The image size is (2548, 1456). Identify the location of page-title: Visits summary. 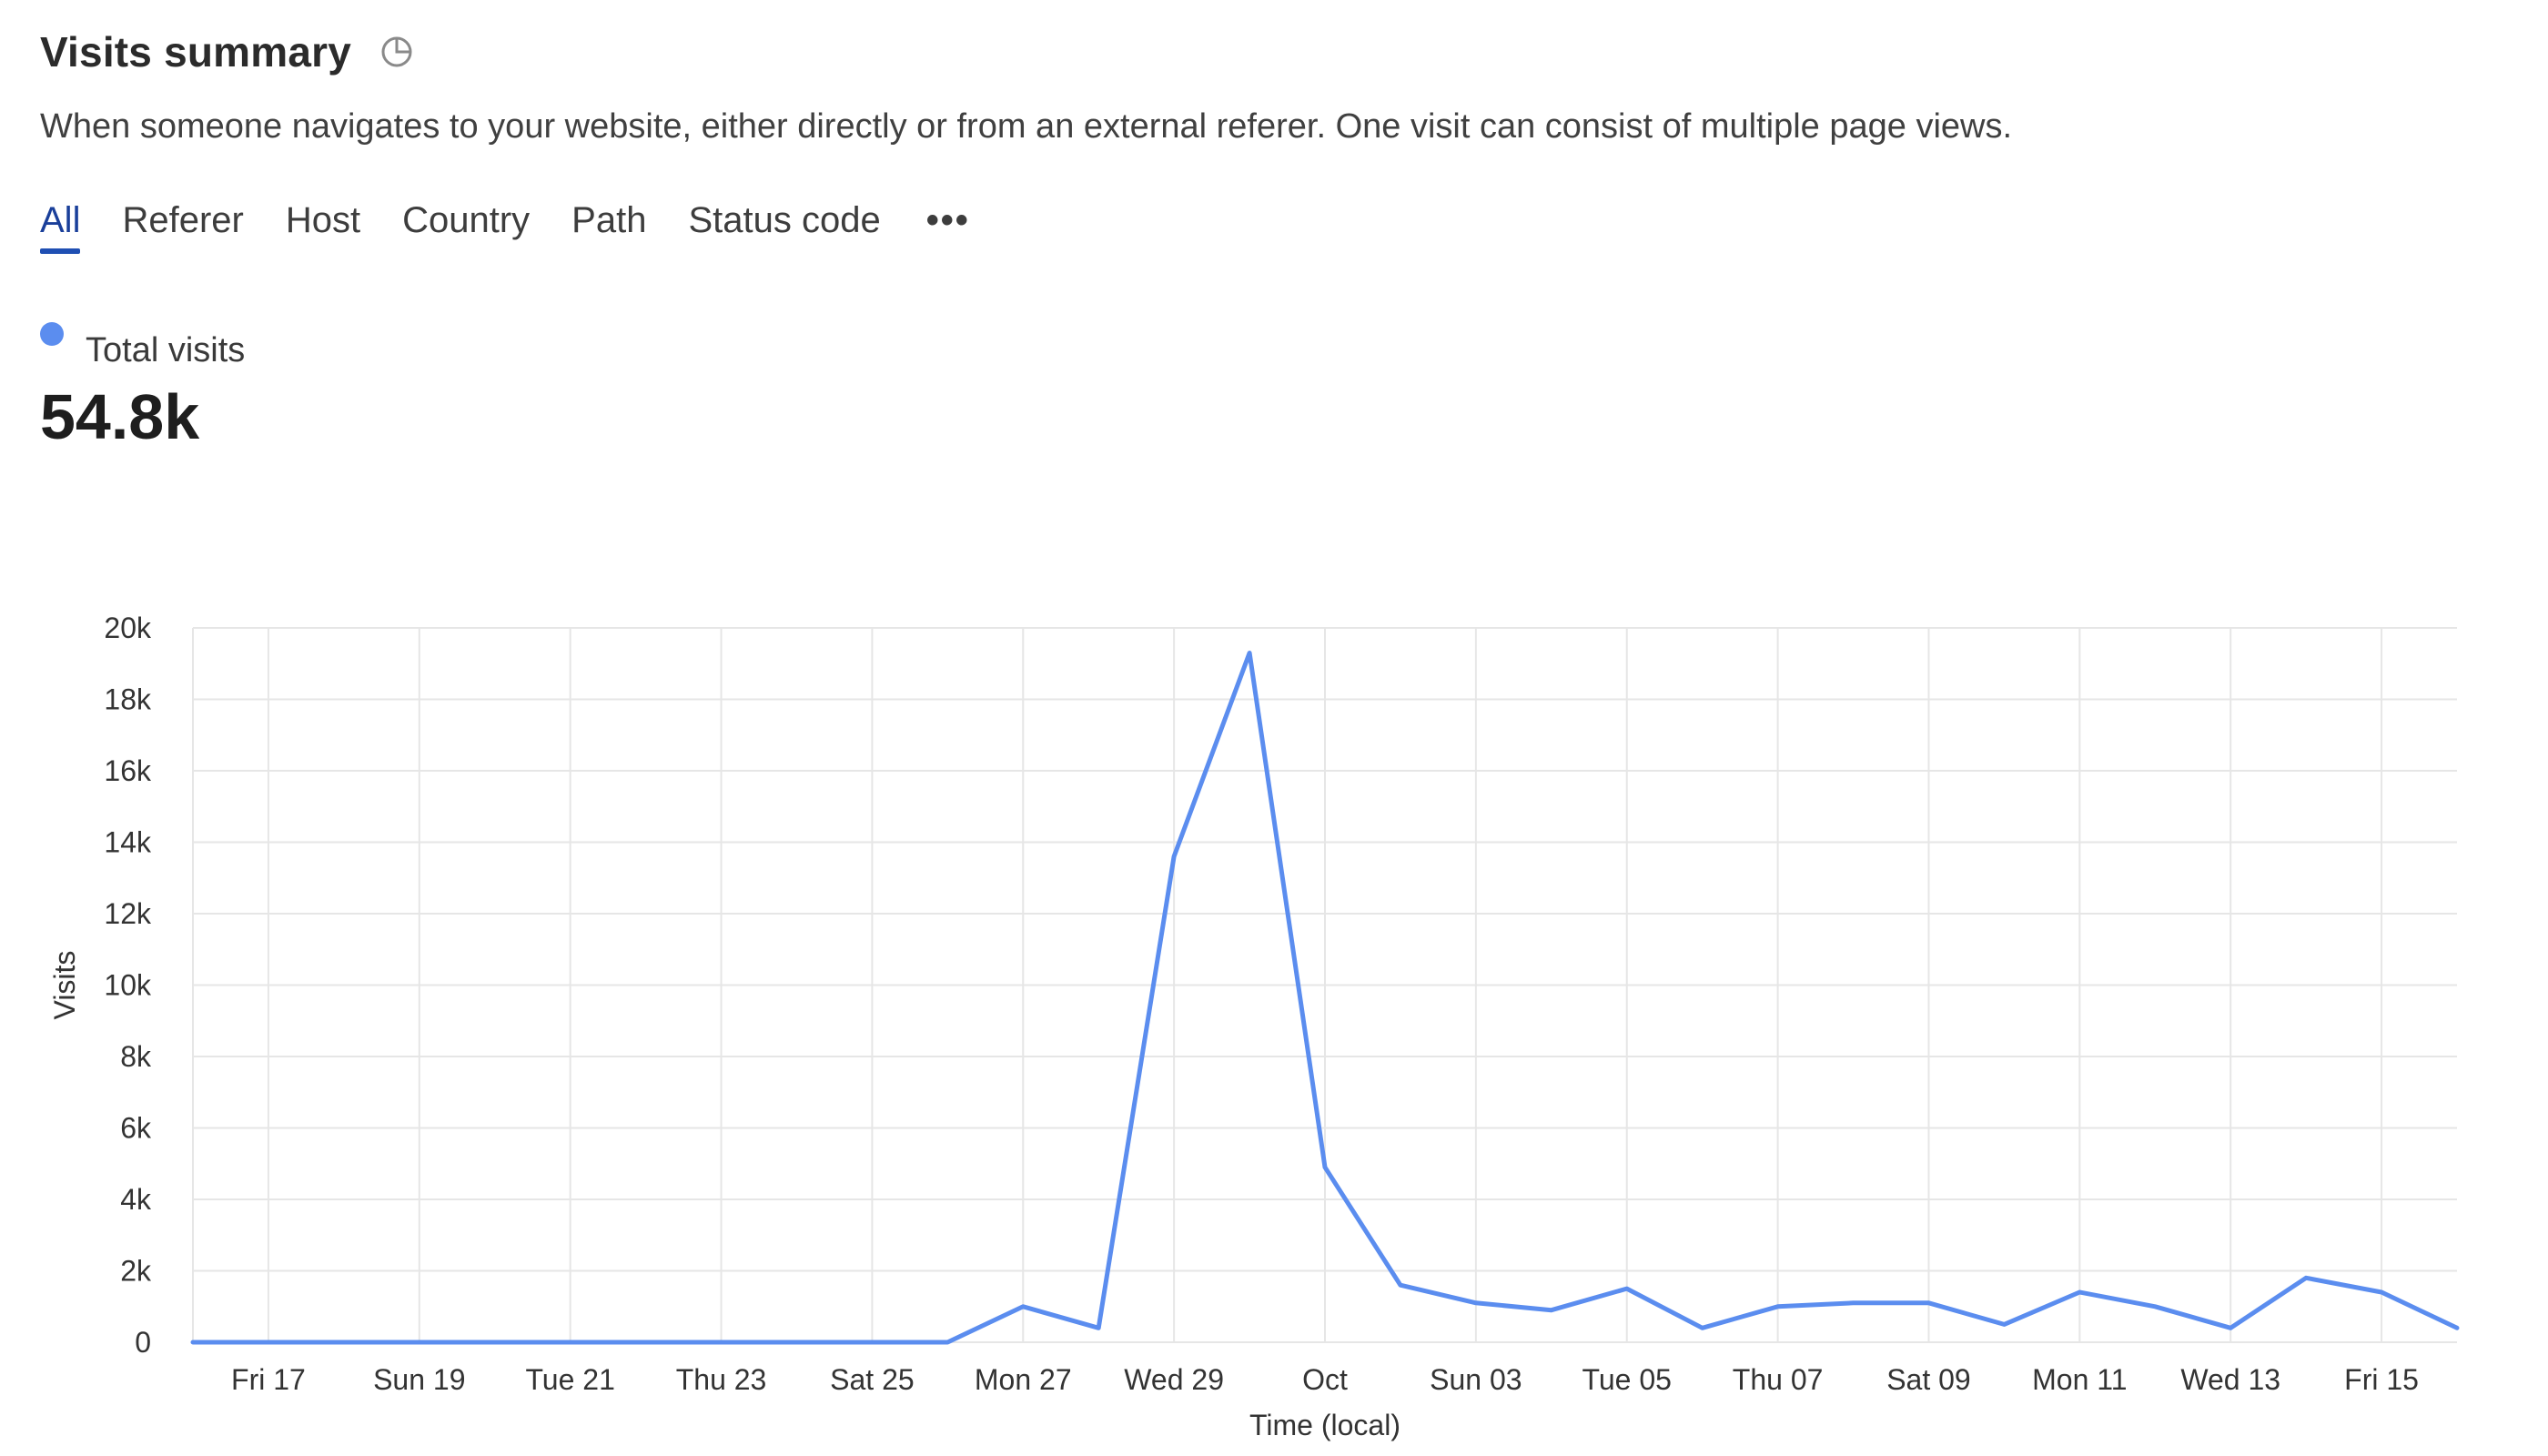
(196, 52).